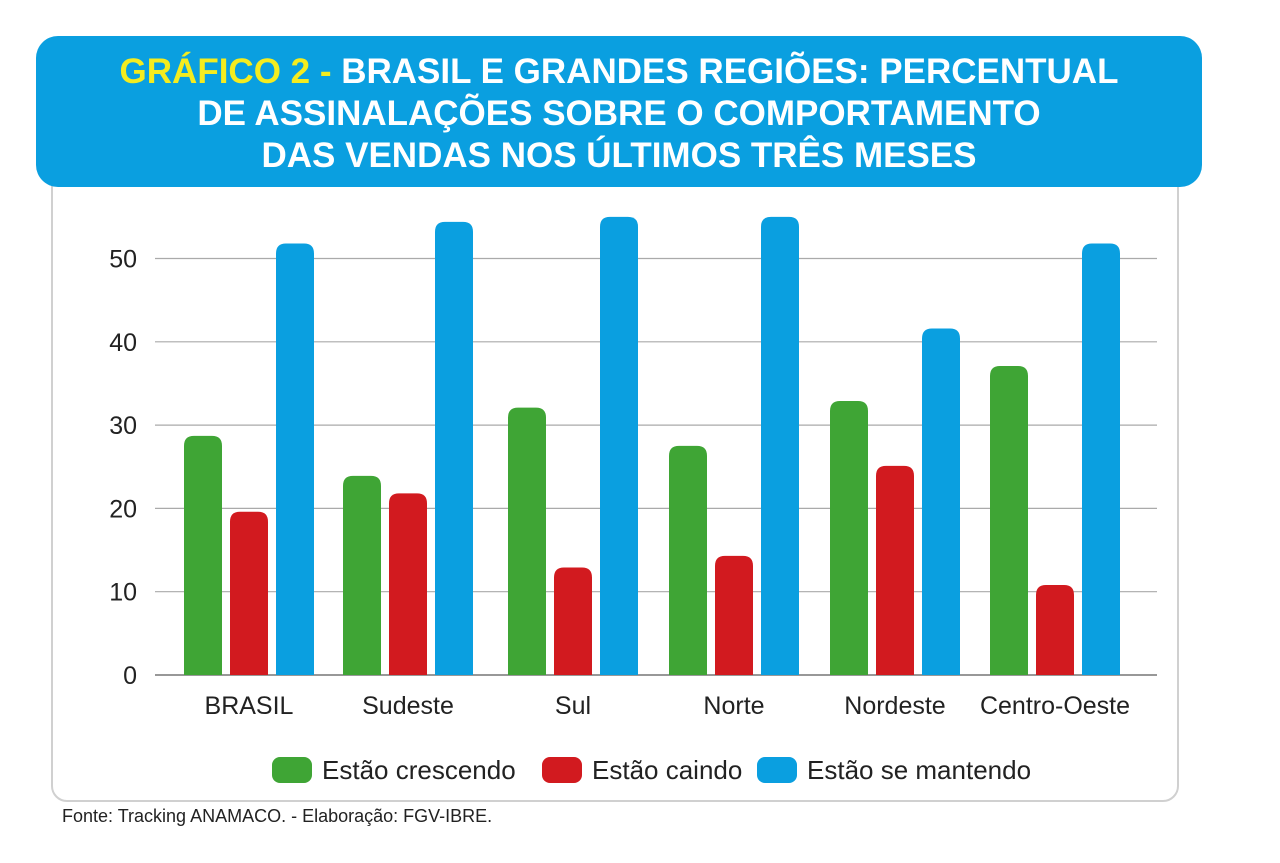  Describe the element at coordinates (894, 706) in the screenshot. I see `x-category-label: Nordeste` at that location.